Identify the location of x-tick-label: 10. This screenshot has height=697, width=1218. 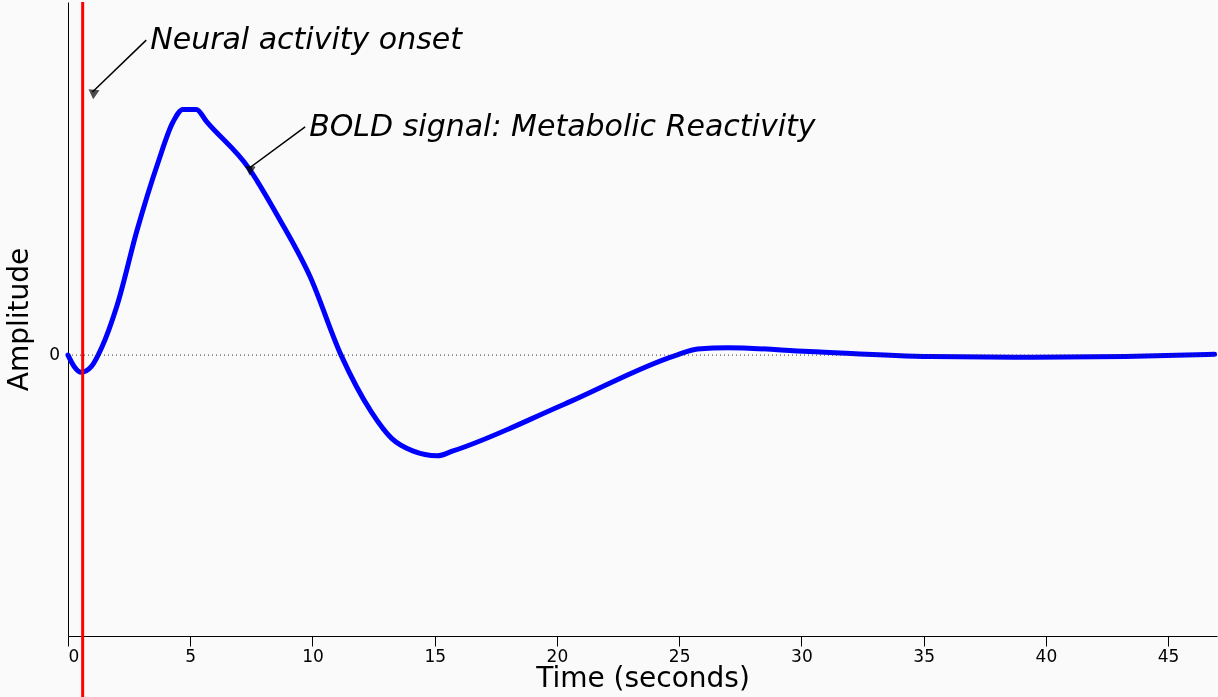
(313, 655).